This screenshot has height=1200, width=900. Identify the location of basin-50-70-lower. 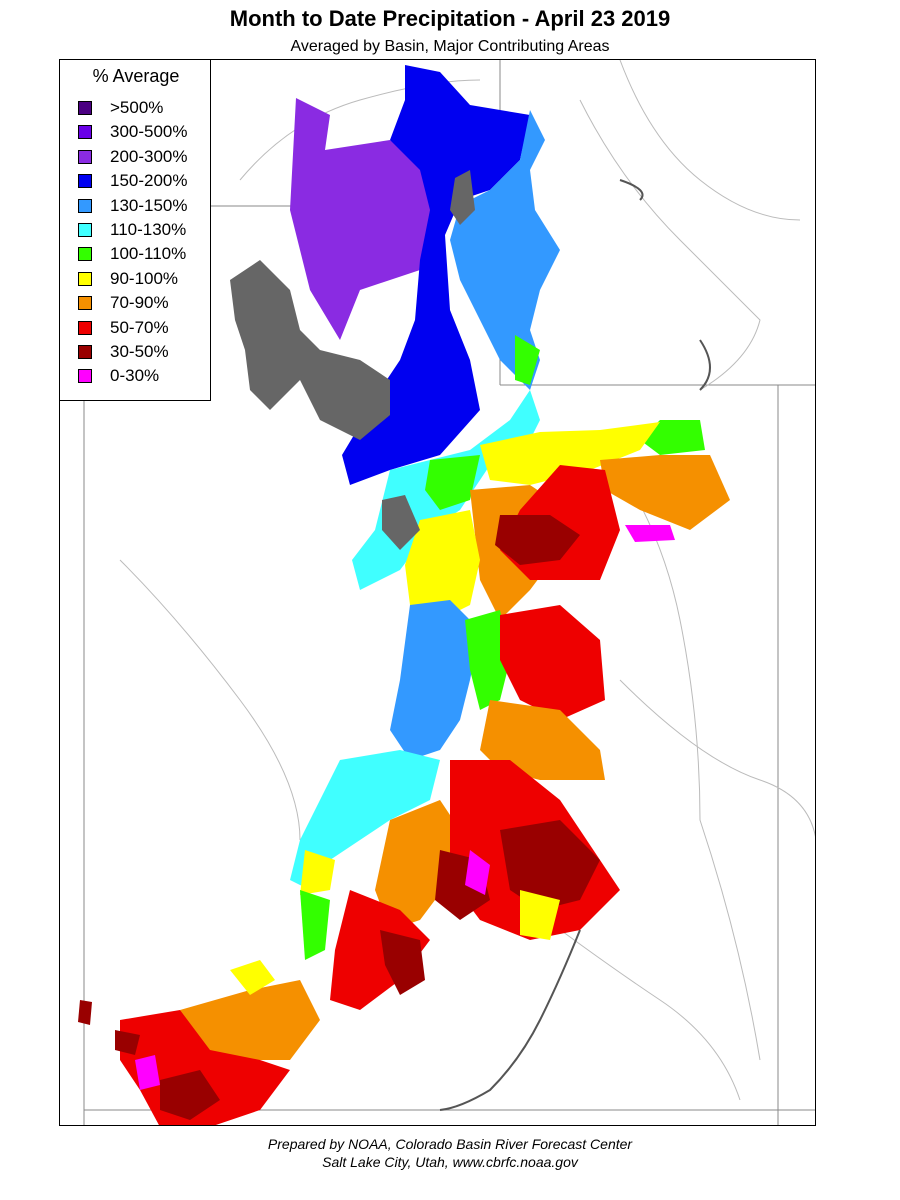
(380, 950).